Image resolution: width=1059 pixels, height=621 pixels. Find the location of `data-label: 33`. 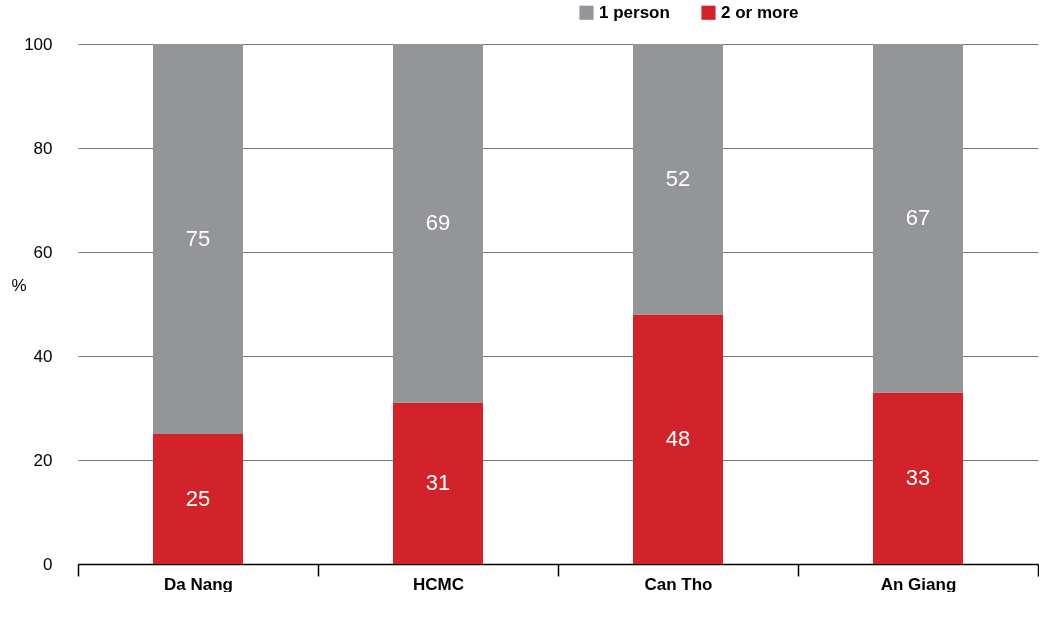

data-label: 33 is located at coordinates (918, 478).